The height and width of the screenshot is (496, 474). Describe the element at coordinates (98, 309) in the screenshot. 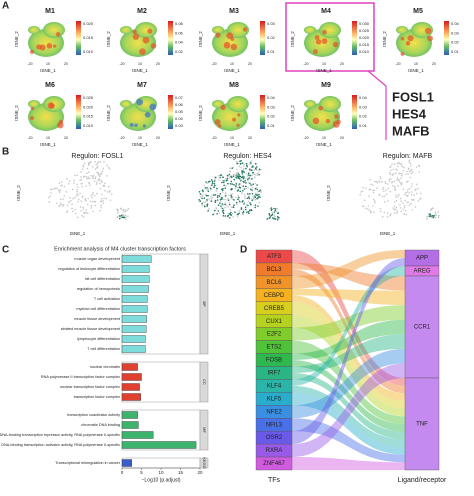

I see `category-label: myeloid cell differentiation` at that location.